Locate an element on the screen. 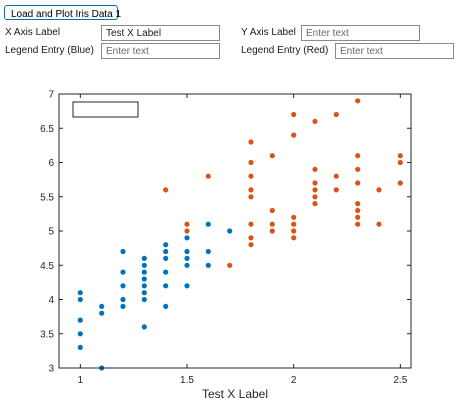 The width and height of the screenshot is (456, 403). x-axis-label-input is located at coordinates (160, 33).